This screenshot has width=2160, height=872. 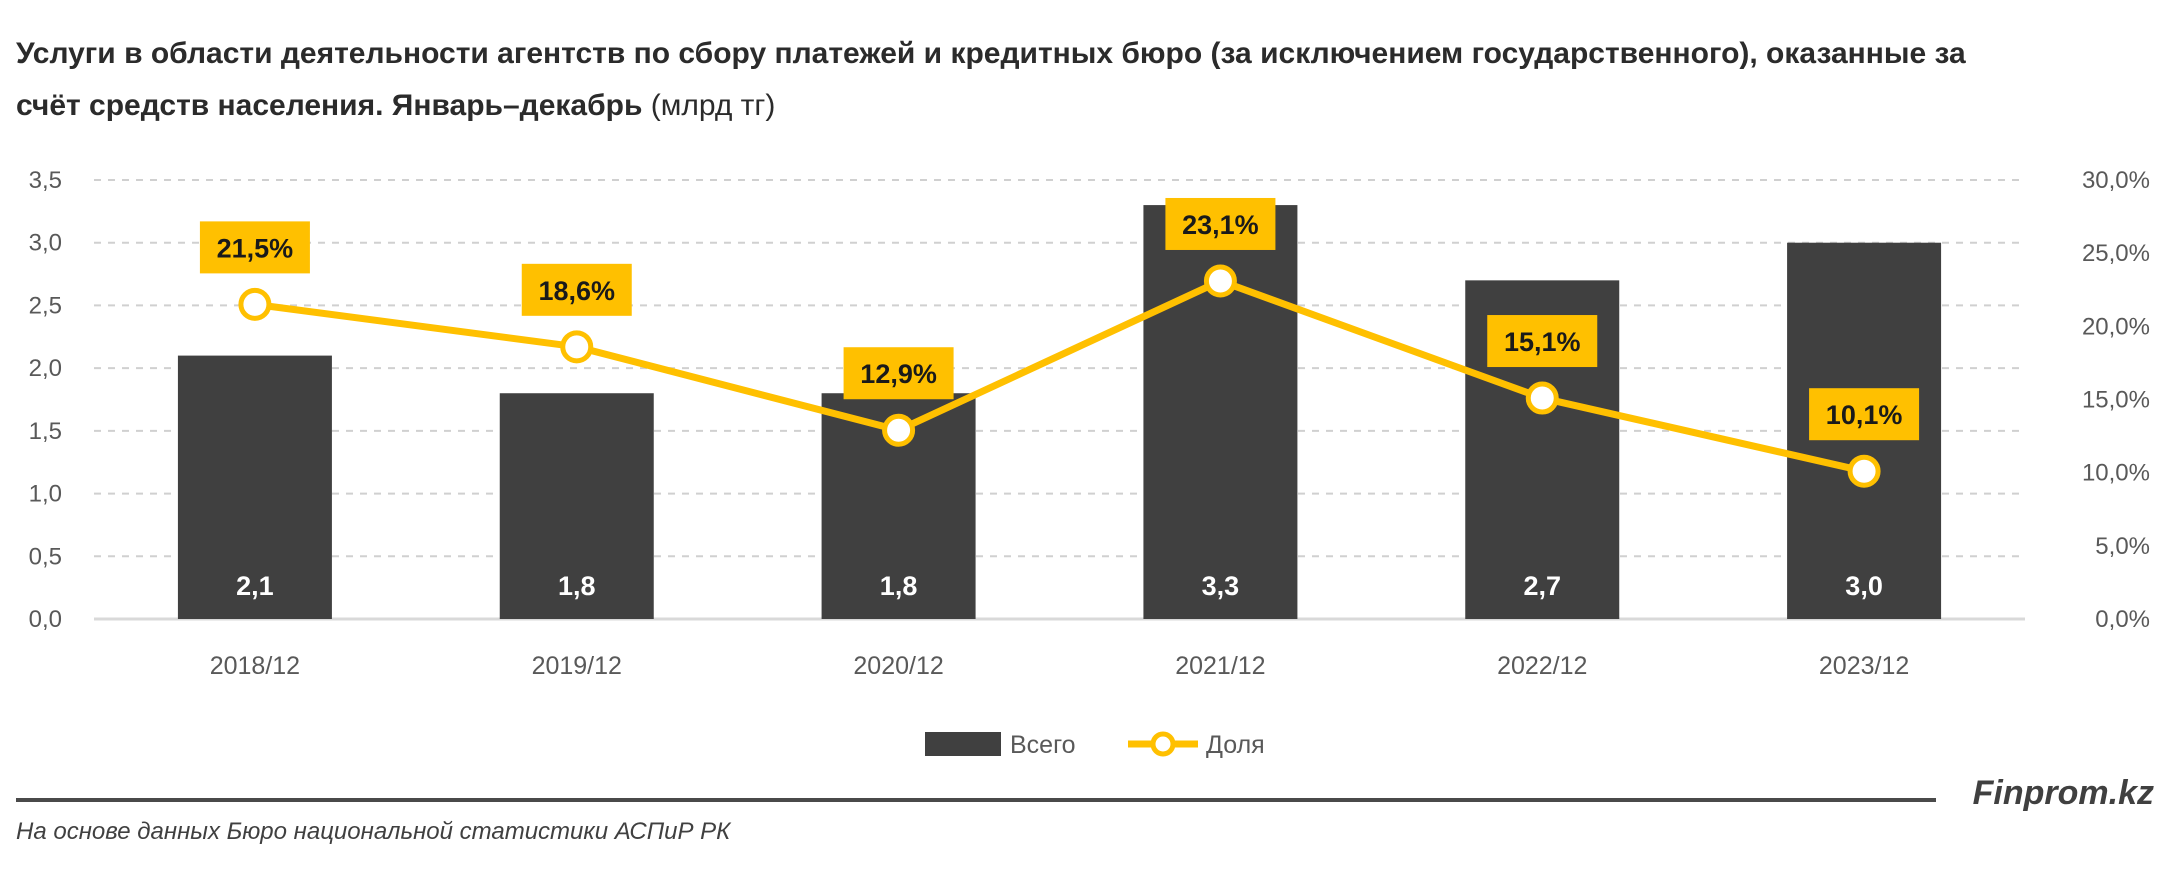 What do you see at coordinates (45, 180) in the screenshot?
I see `left-axis-tick: 3,5` at bounding box center [45, 180].